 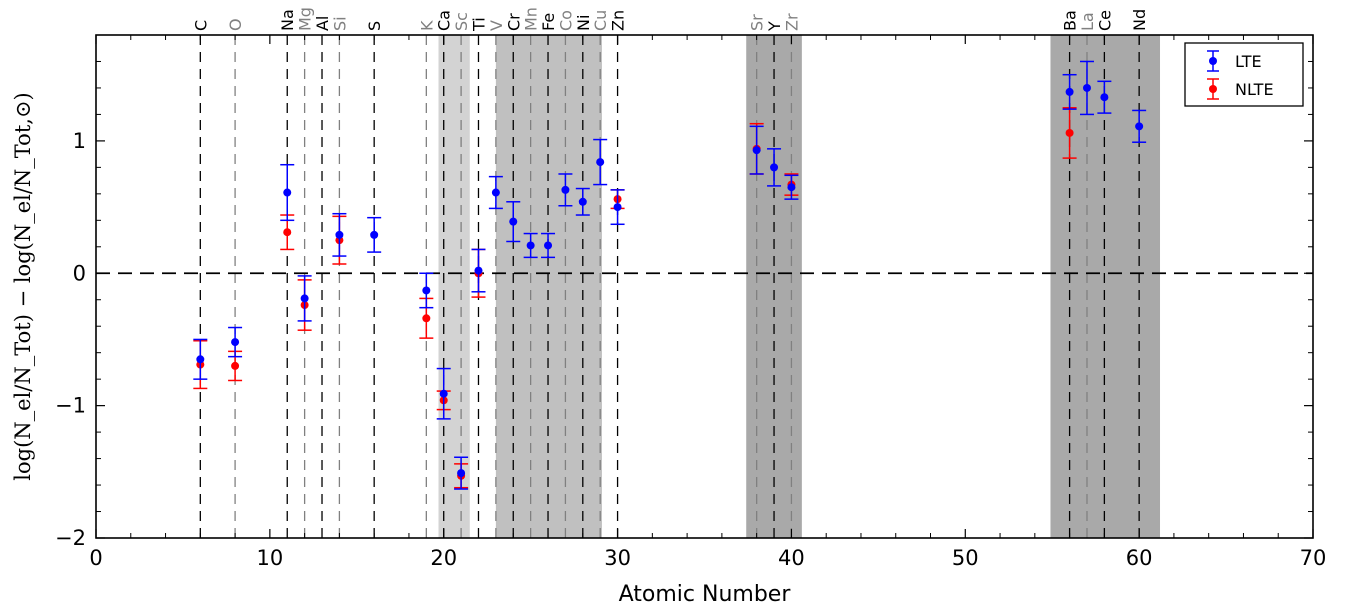 What do you see at coordinates (322, 23) in the screenshot?
I see `element-label-al: Al` at bounding box center [322, 23].